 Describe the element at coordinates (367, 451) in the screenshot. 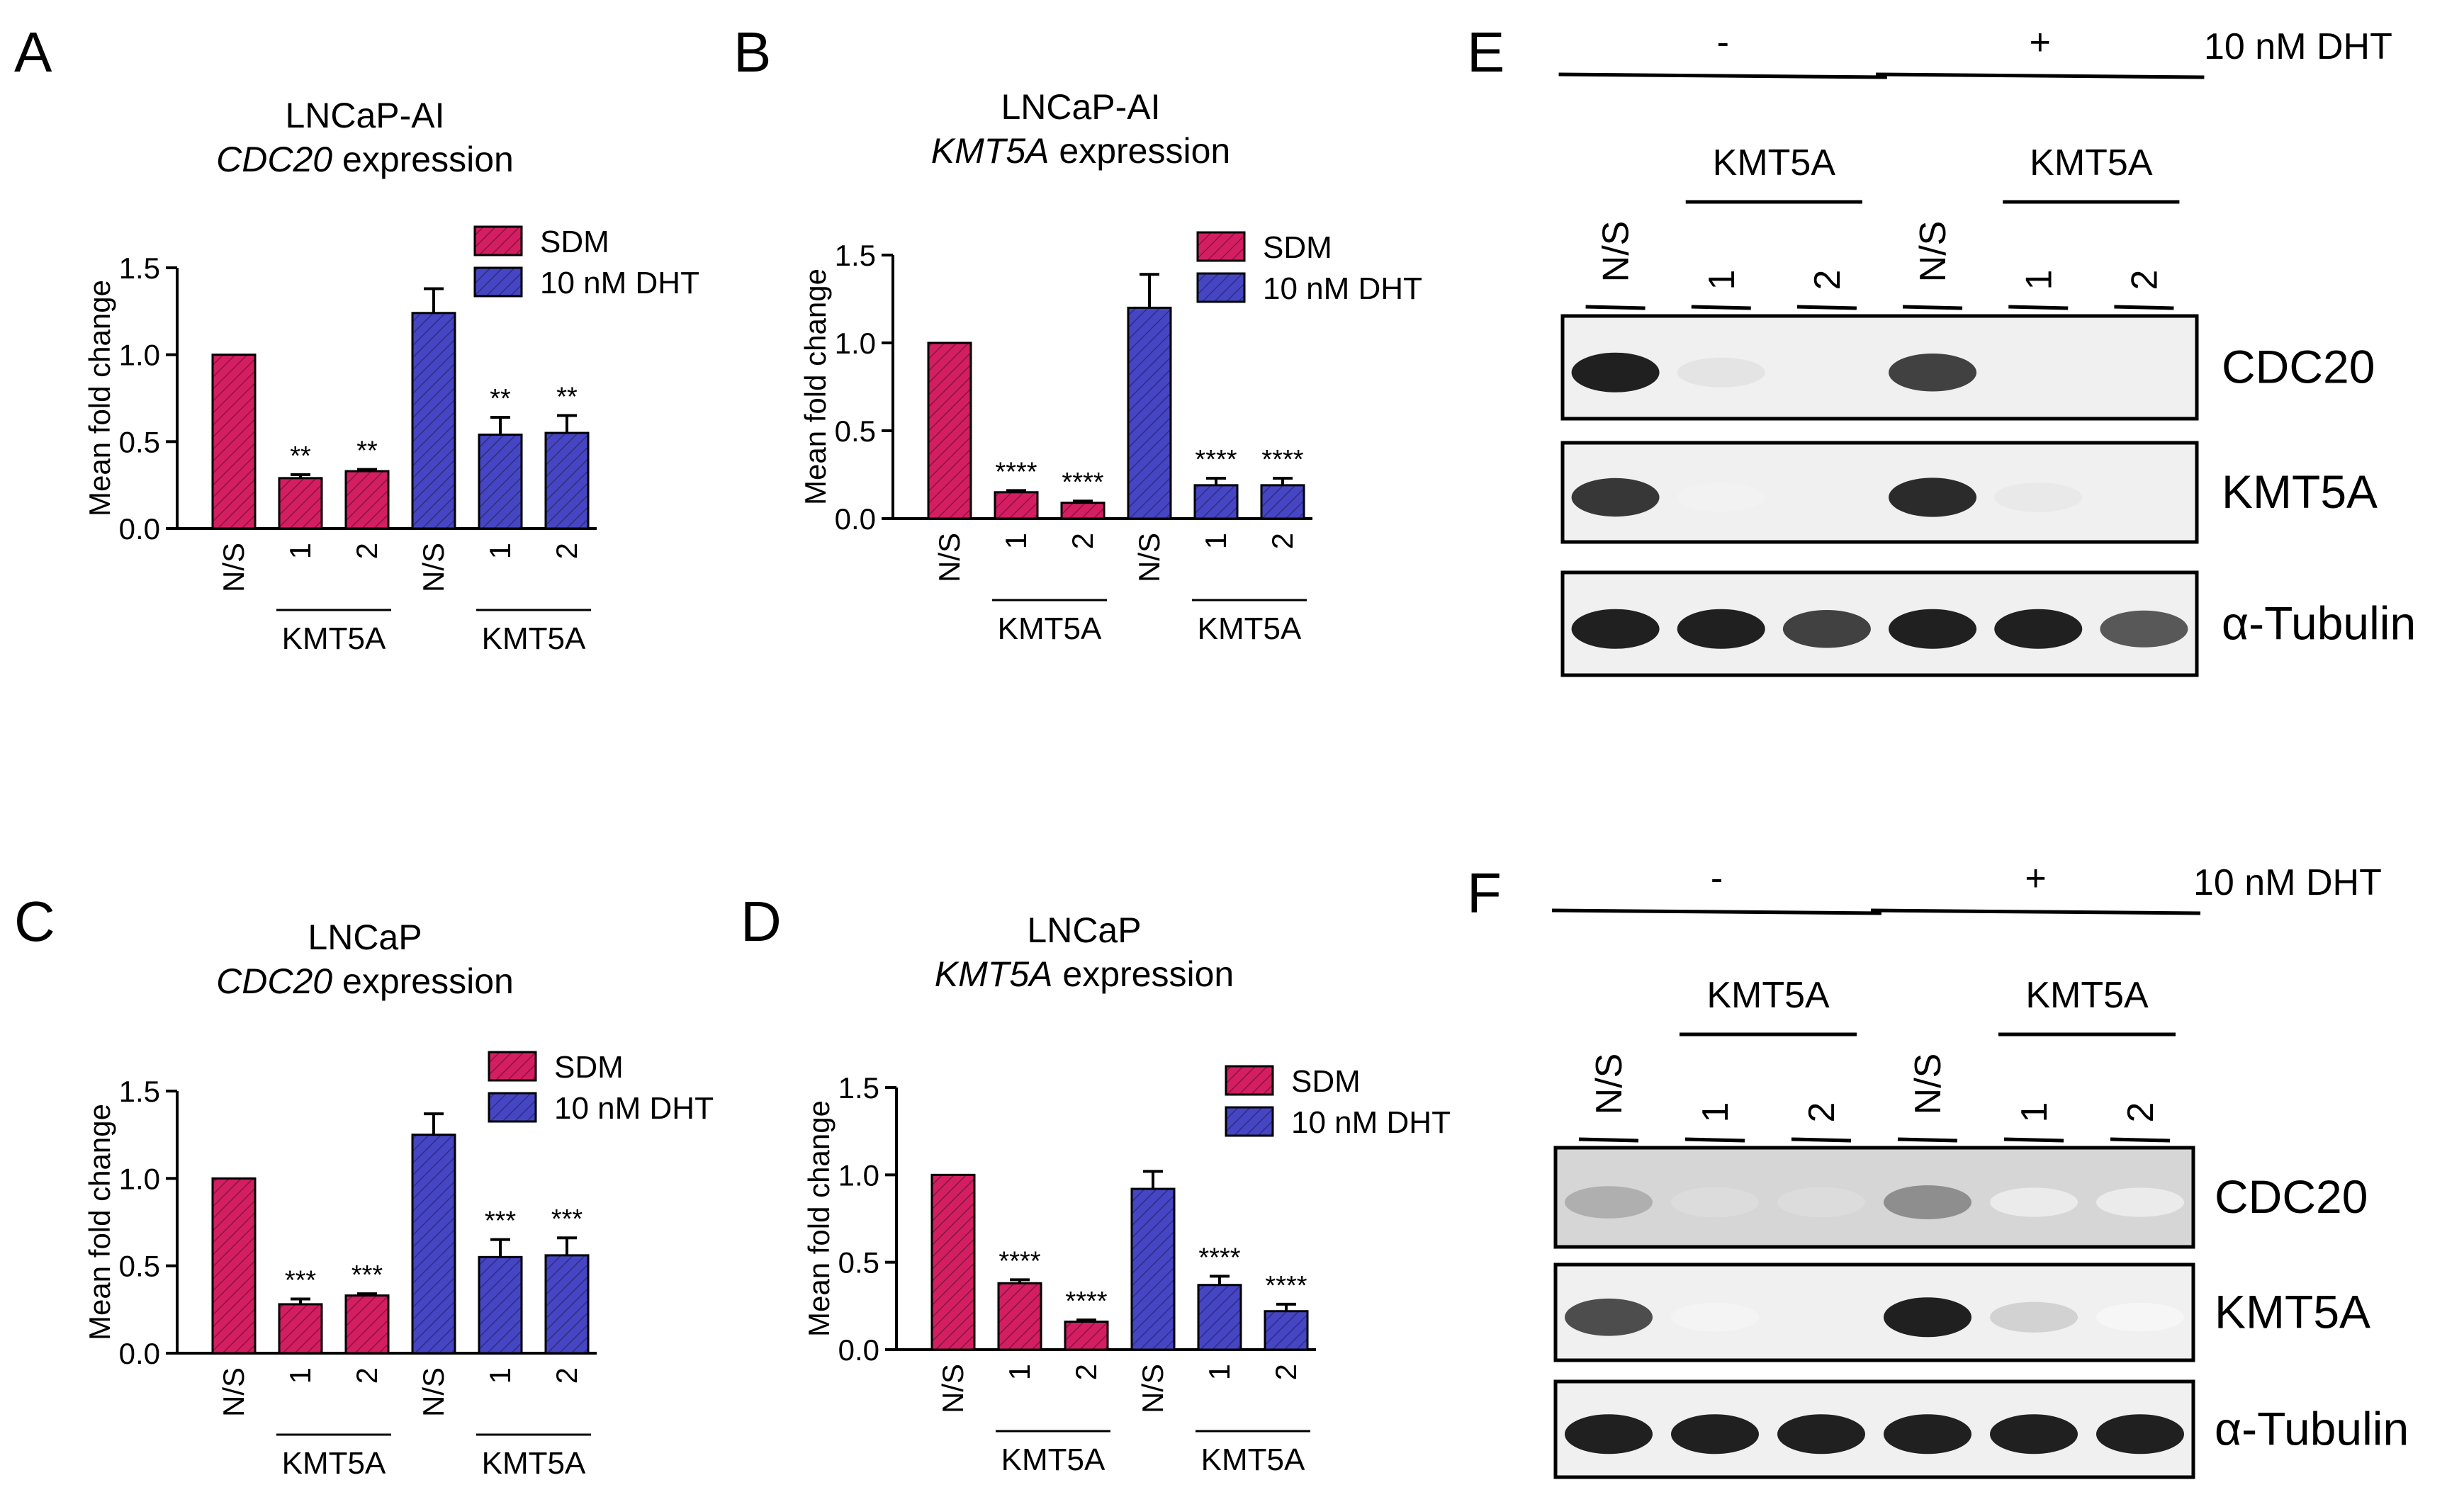

I see `chart-a-sig-3: **` at that location.